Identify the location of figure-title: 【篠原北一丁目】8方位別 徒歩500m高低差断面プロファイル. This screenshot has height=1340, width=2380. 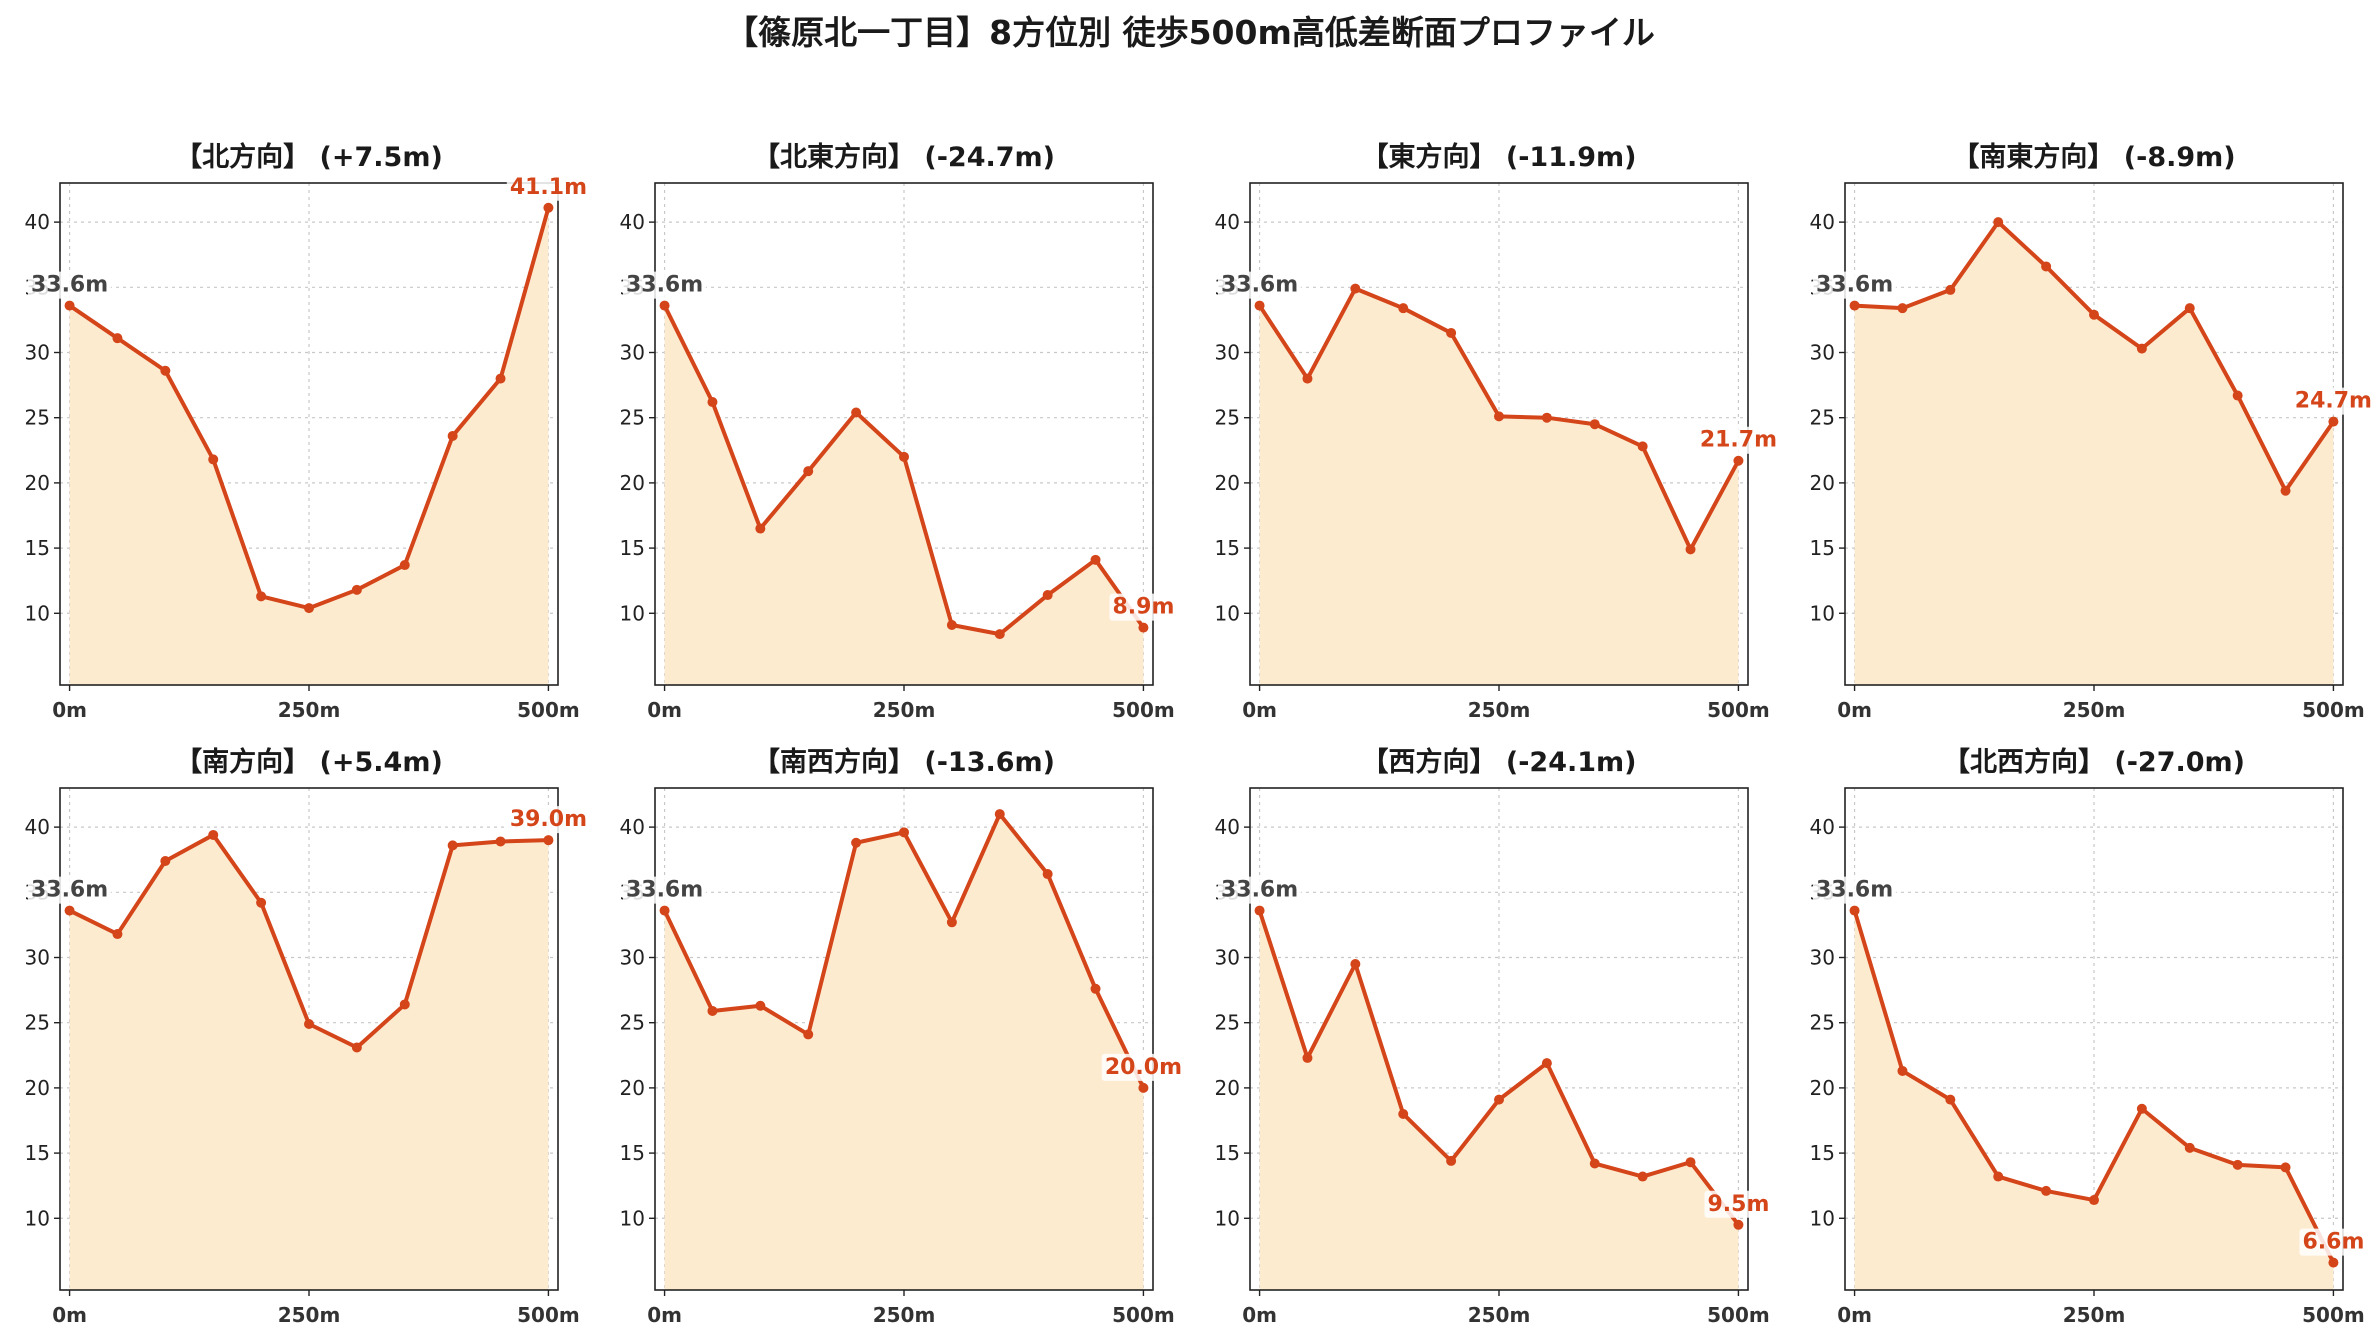
(1190, 32).